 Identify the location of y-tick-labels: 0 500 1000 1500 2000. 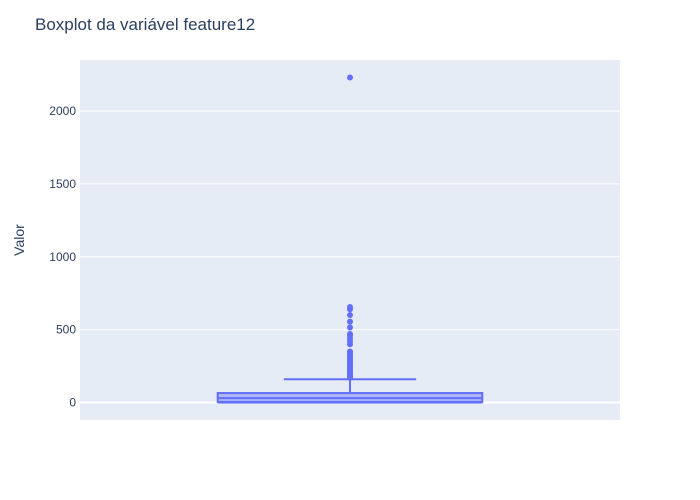
(62, 256).